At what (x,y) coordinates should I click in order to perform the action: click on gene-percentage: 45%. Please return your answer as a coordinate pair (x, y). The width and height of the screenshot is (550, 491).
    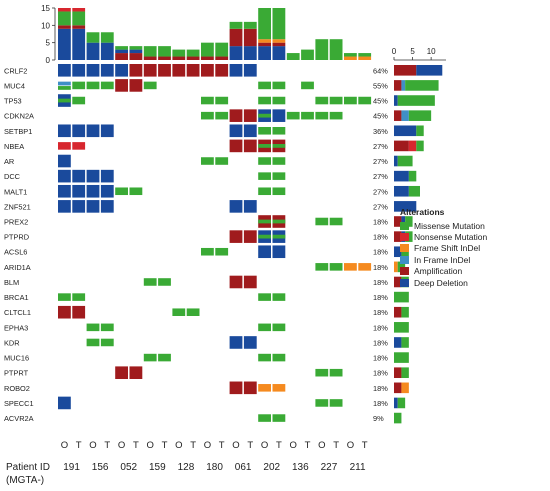
    Looking at the image, I should click on (380, 101).